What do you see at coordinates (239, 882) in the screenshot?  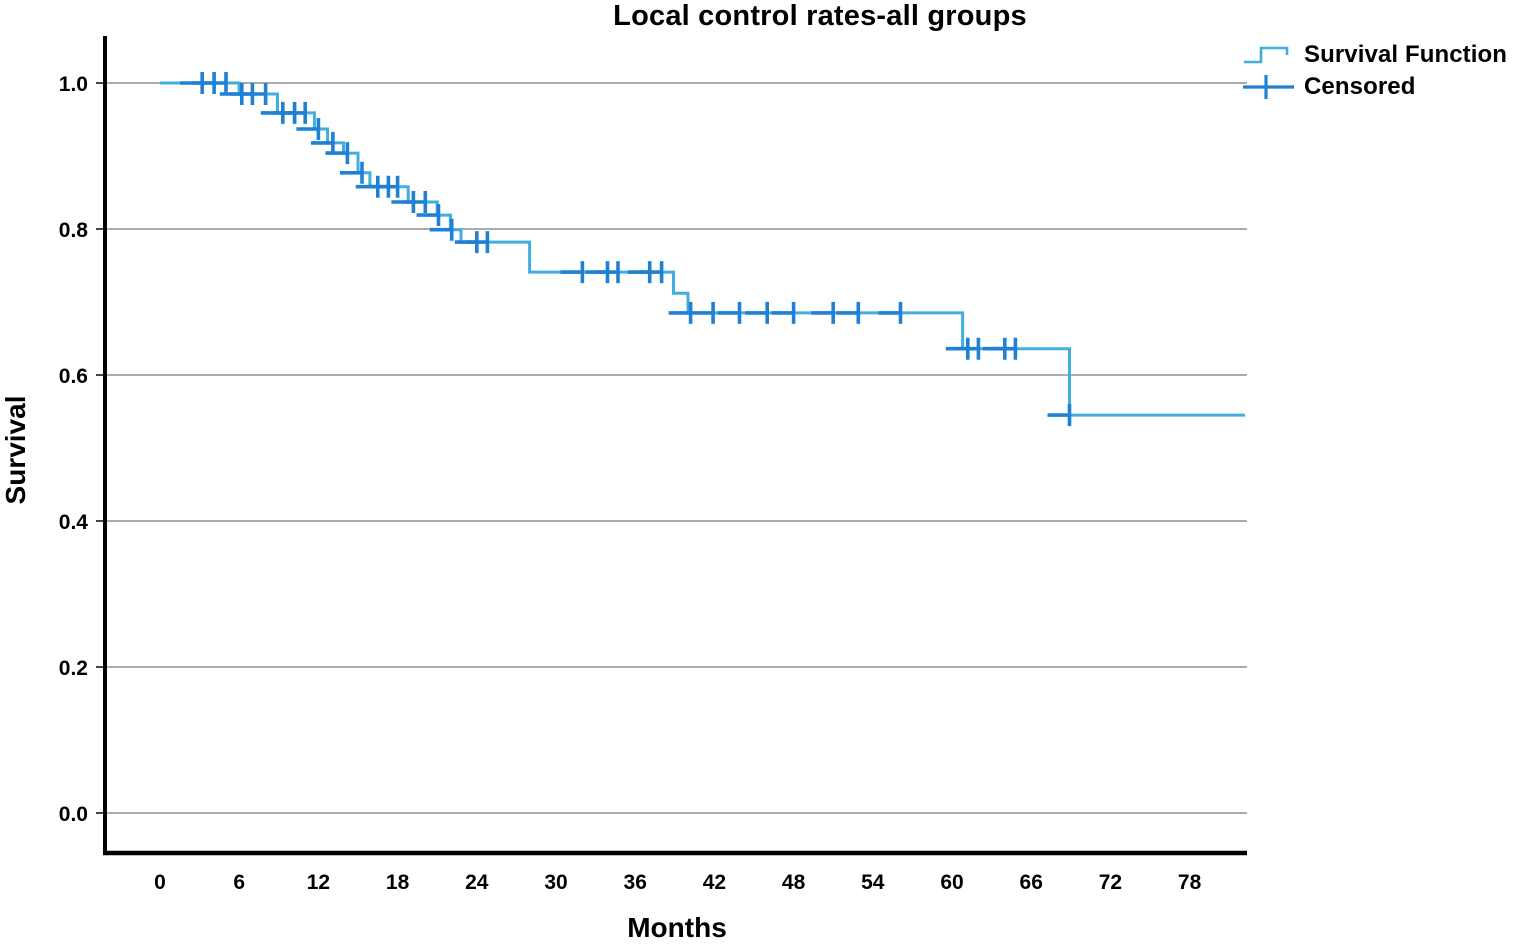 I see `x-tick-label: 6` at bounding box center [239, 882].